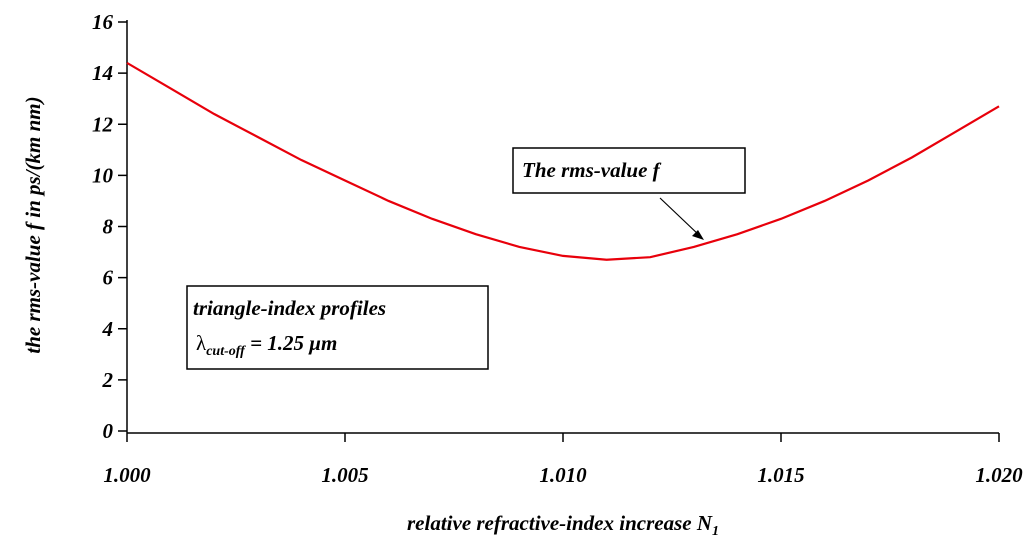 This screenshot has width=1036, height=541. What do you see at coordinates (103, 22) in the screenshot?
I see `y-tick-label: 16` at bounding box center [103, 22].